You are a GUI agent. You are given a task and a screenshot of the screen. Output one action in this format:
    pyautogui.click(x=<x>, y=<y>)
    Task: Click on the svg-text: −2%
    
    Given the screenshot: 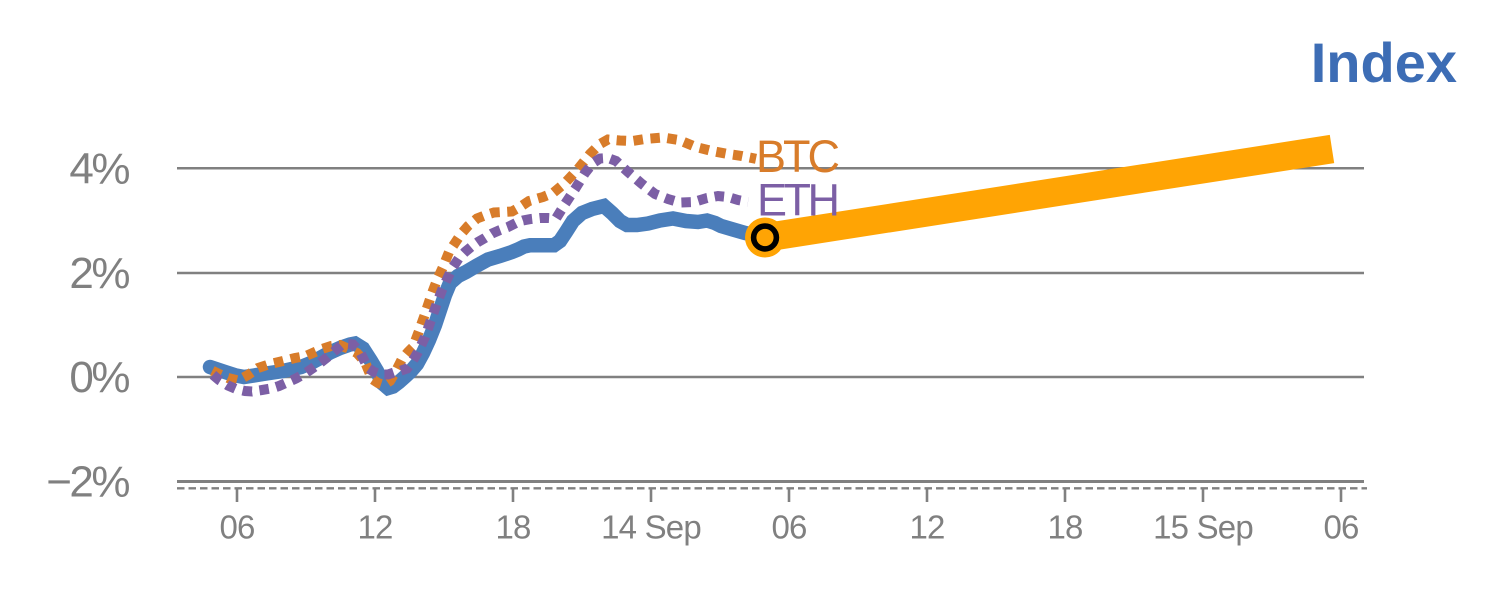 What is the action you would take?
    pyautogui.click(x=87, y=482)
    